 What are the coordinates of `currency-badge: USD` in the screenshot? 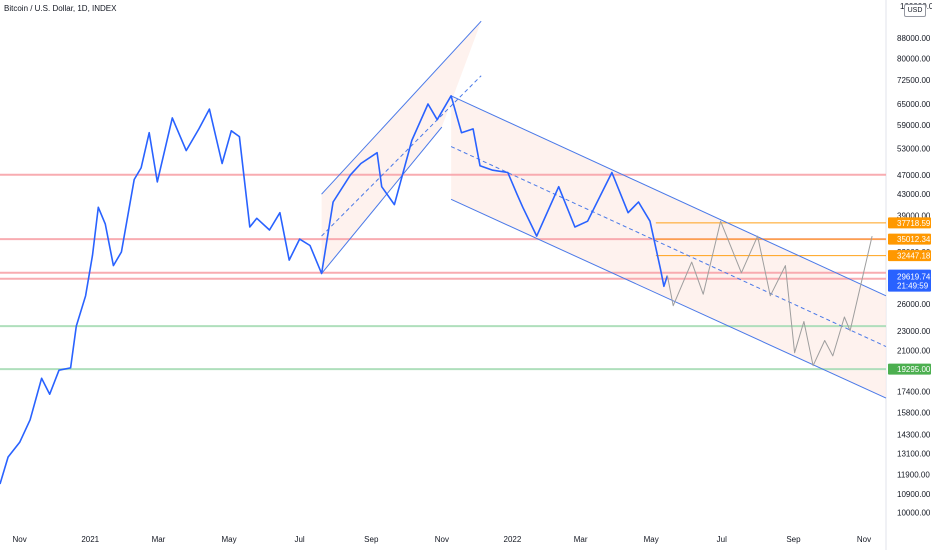 It's located at (915, 10).